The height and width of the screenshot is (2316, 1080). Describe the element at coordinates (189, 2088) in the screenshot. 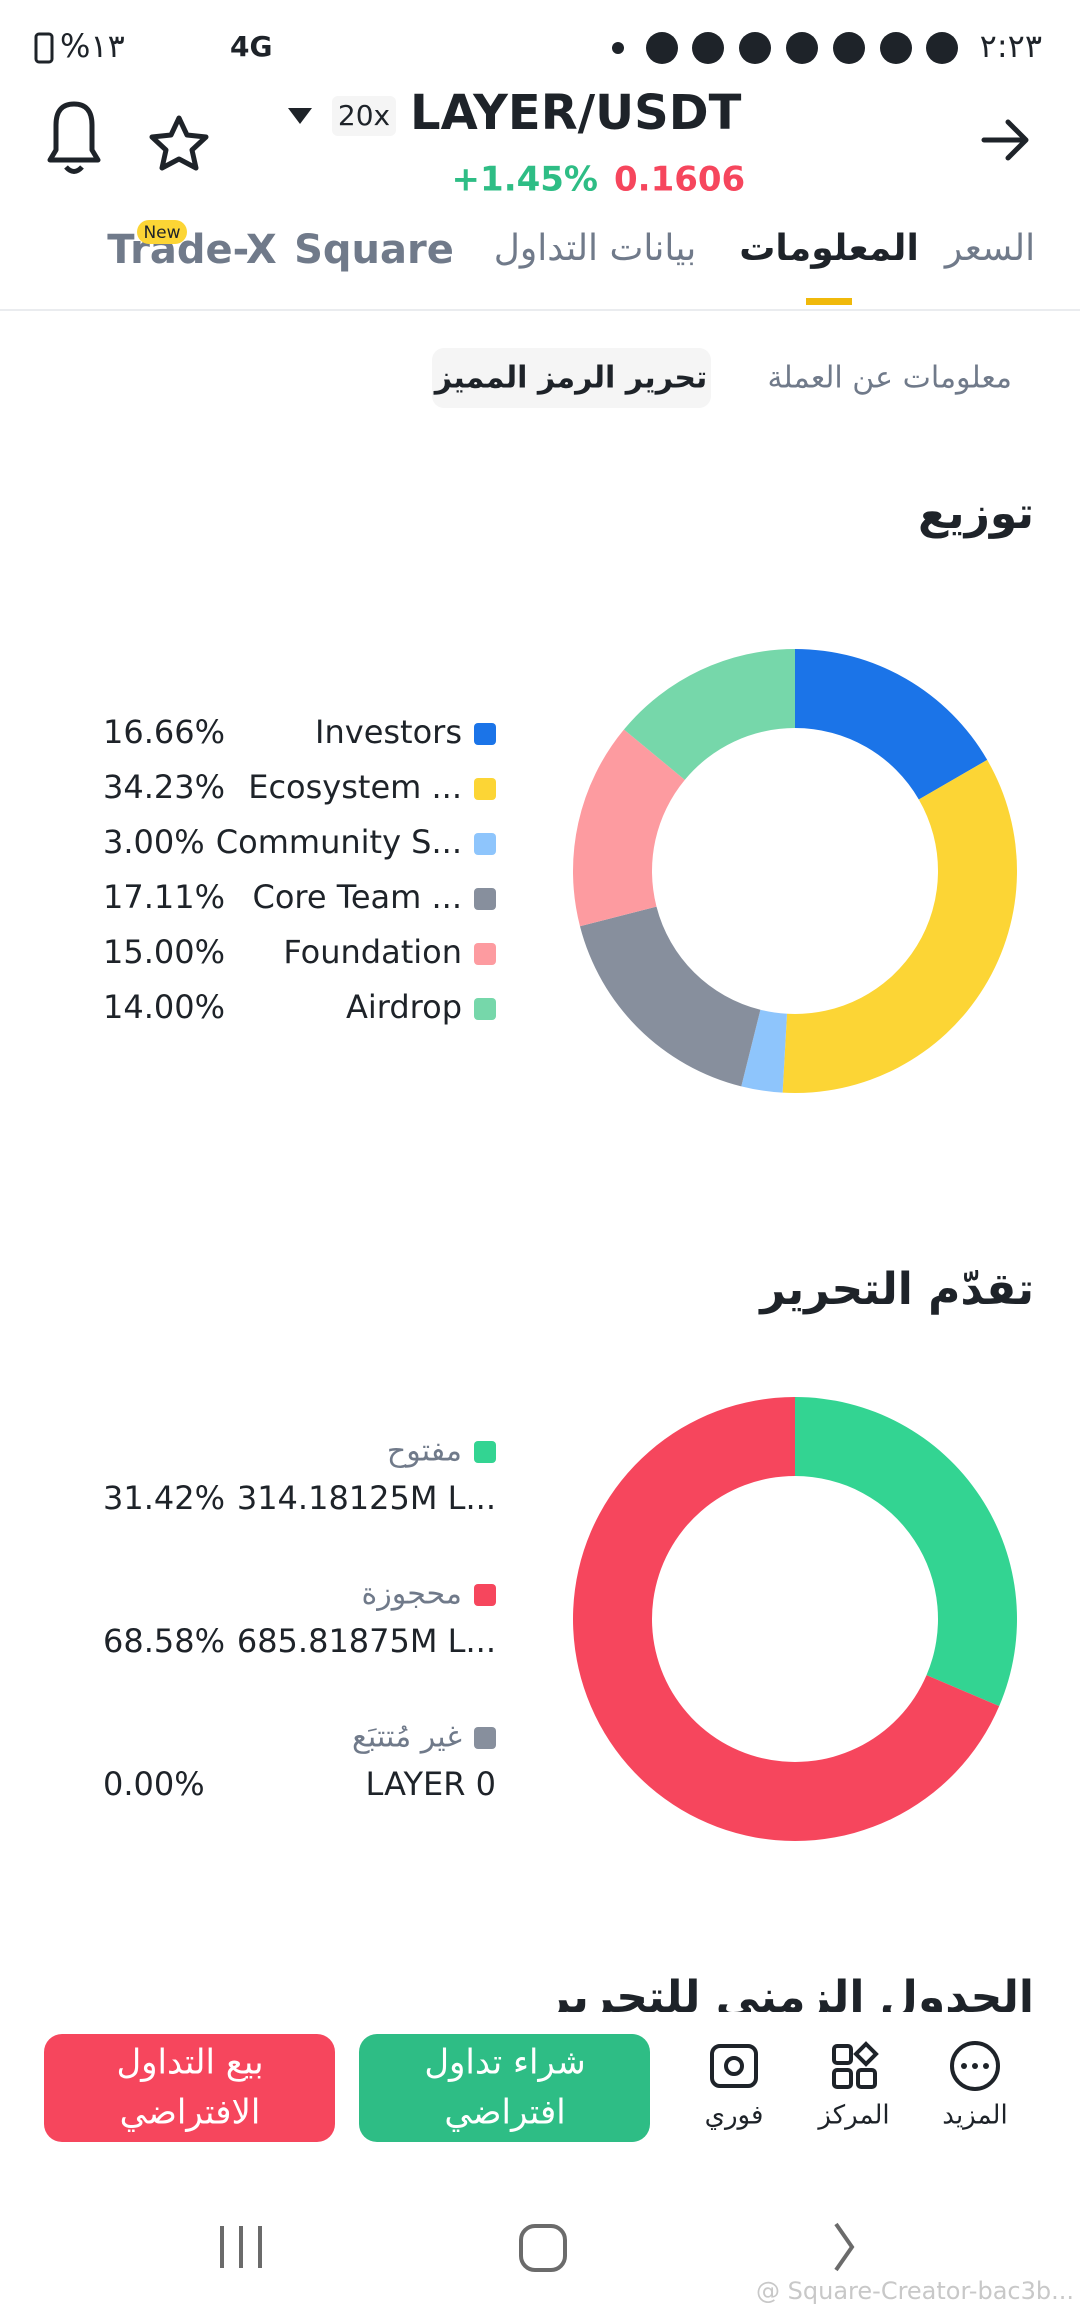

I see `sell-button` at that location.